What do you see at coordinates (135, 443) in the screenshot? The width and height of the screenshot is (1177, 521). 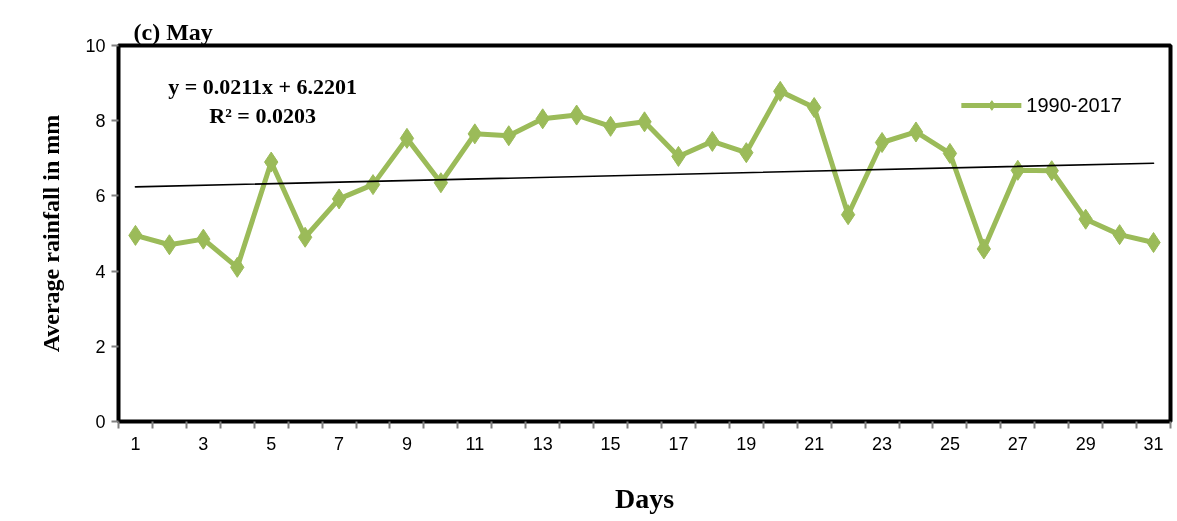 I see `x-tick-label: 1` at bounding box center [135, 443].